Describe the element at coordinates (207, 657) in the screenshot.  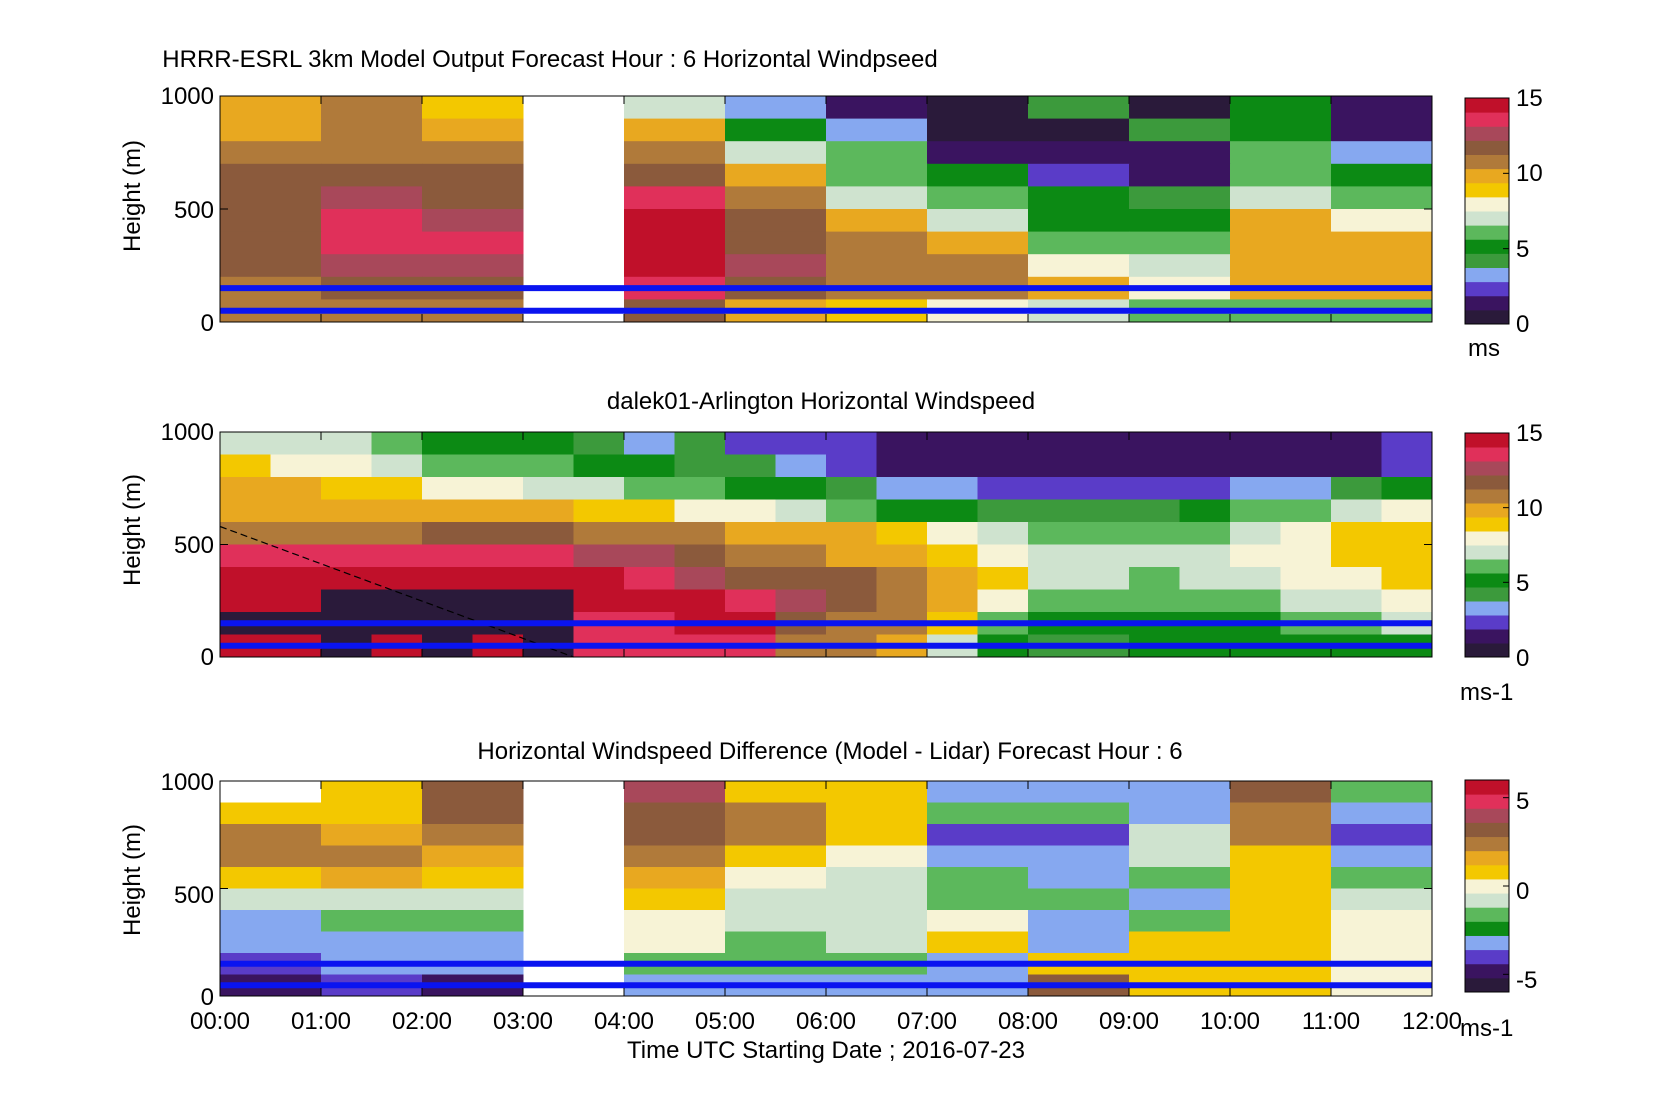
I see `y-tick-label: 0` at that location.